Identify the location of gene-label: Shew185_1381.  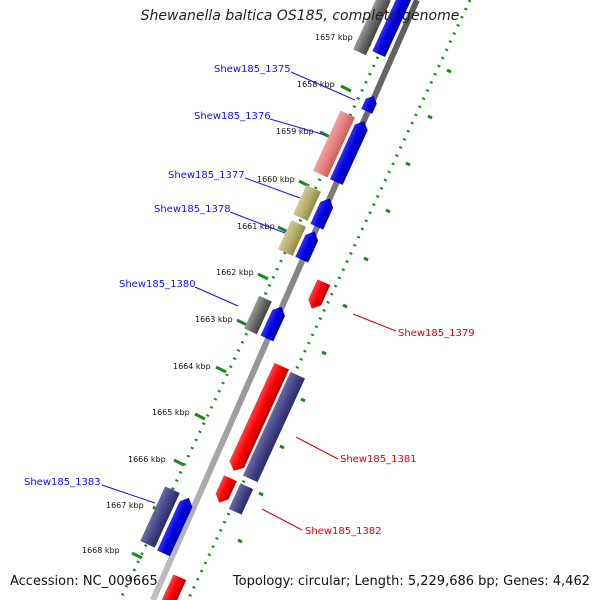
(378, 459).